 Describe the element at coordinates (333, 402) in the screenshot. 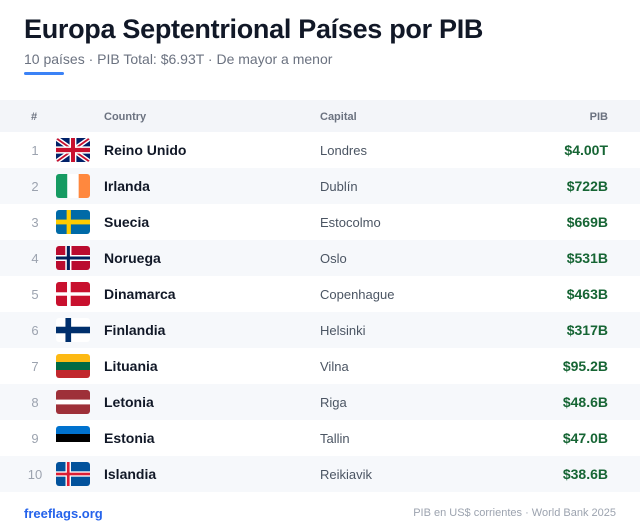

I see `capital-name: Riga` at that location.